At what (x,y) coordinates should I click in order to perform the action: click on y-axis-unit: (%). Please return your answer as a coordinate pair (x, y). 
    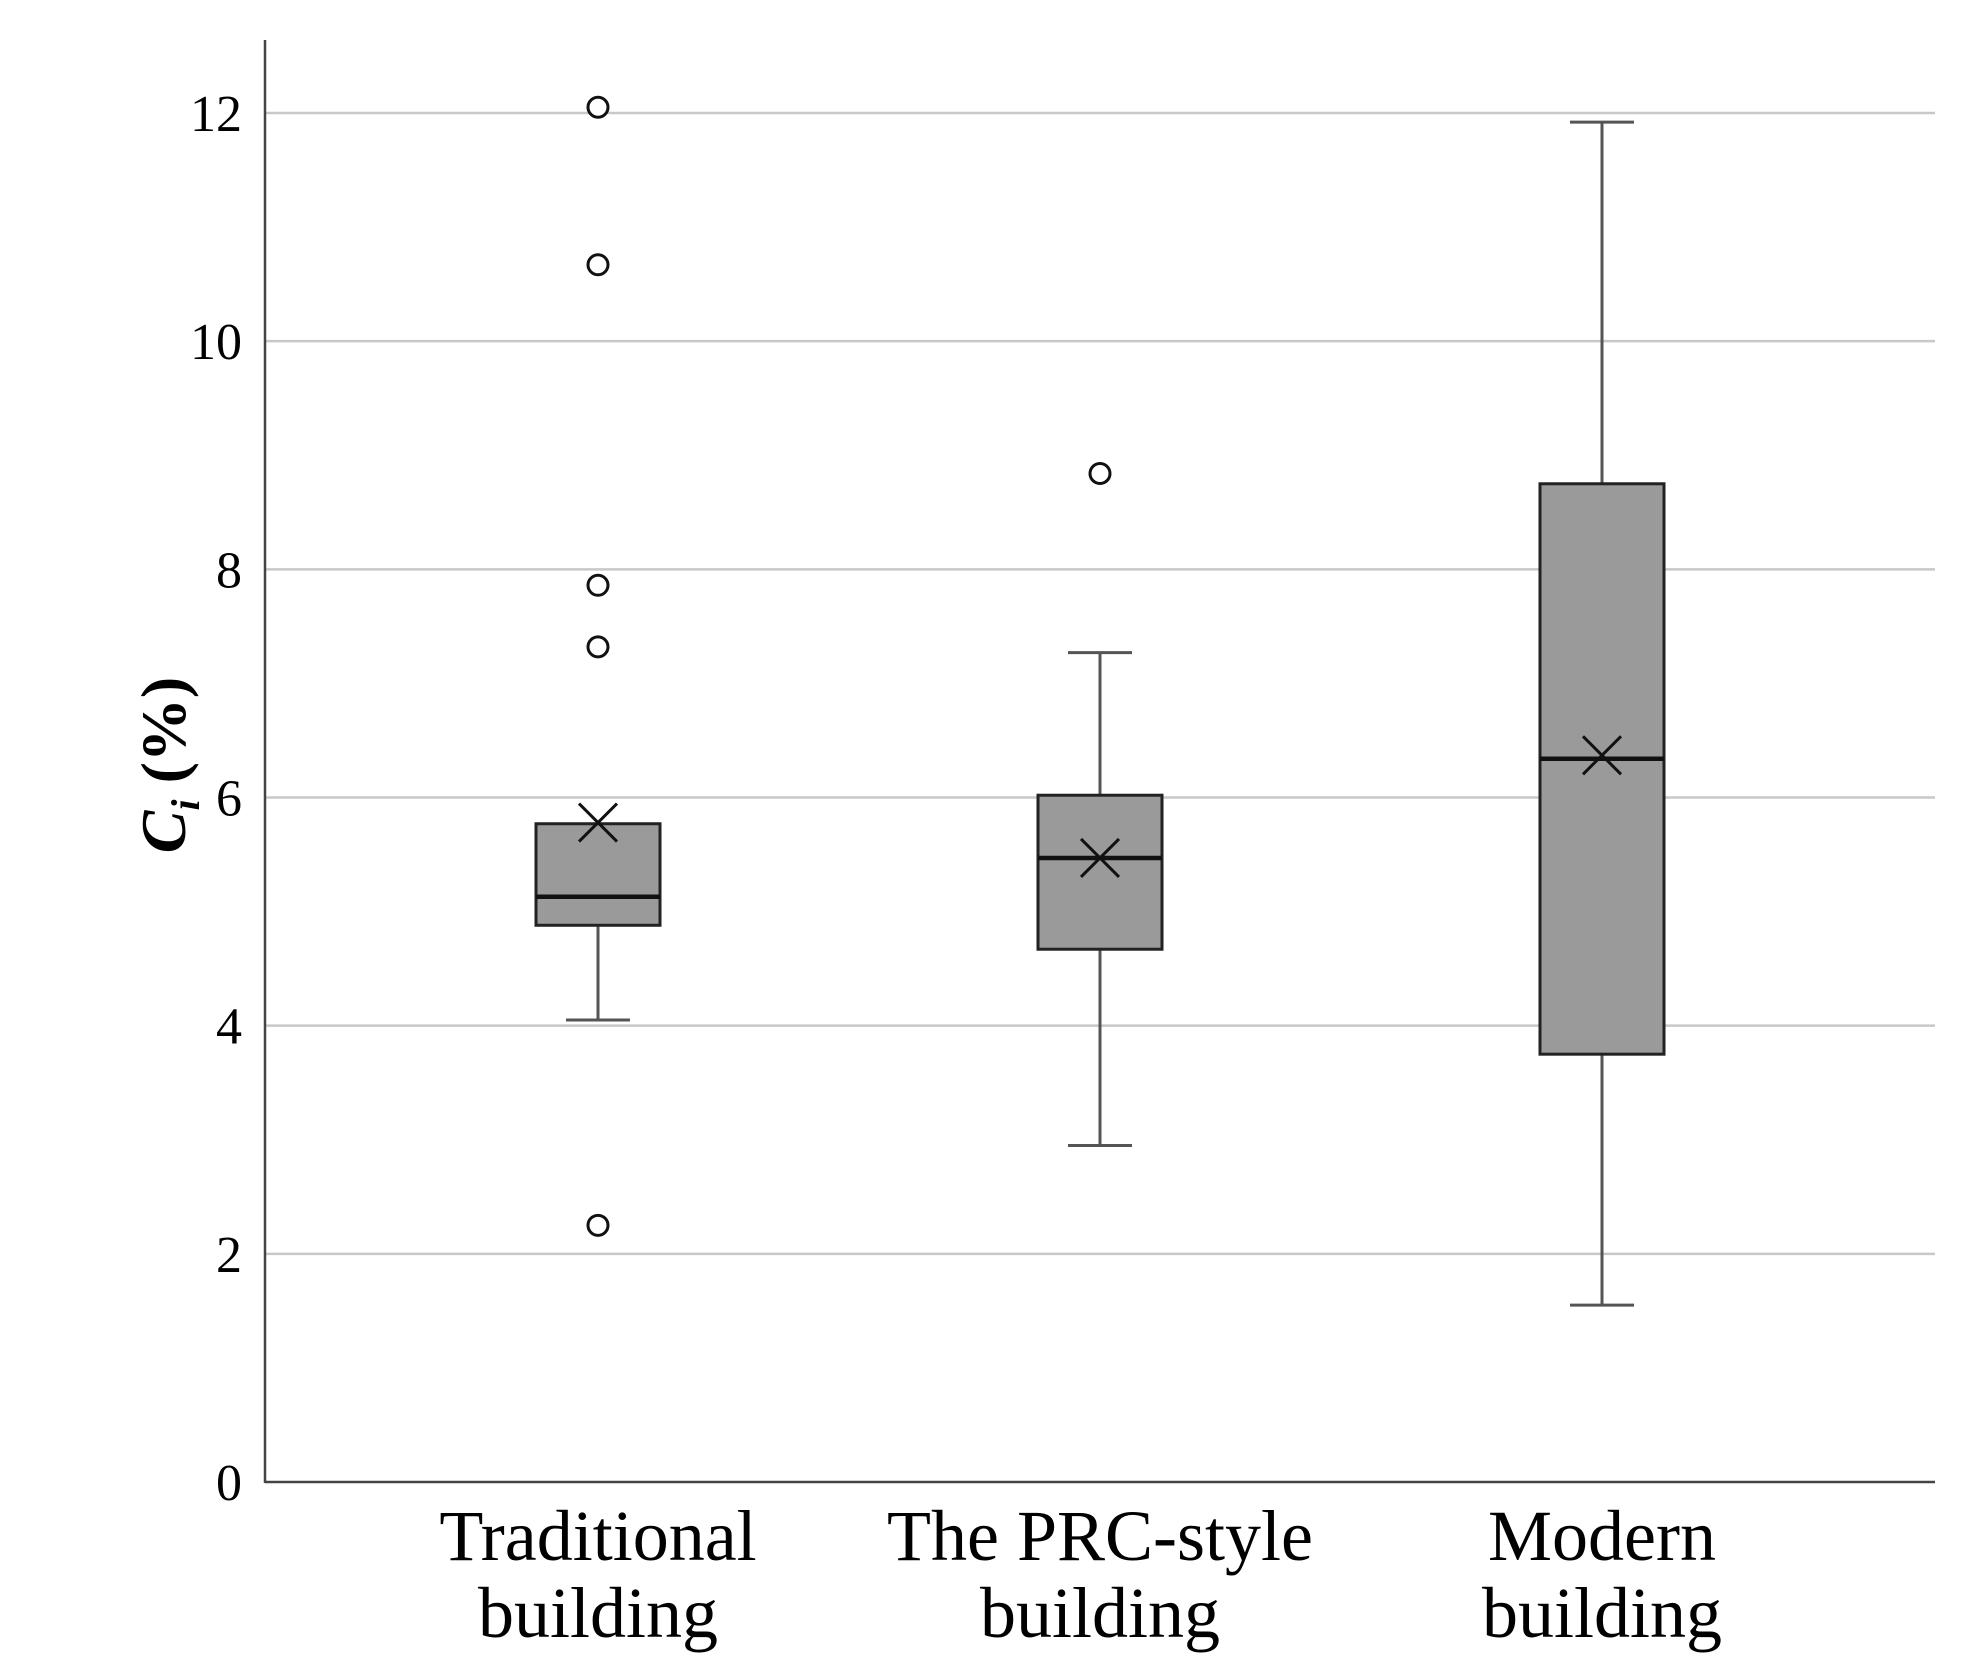
    Looking at the image, I should click on (164, 730).